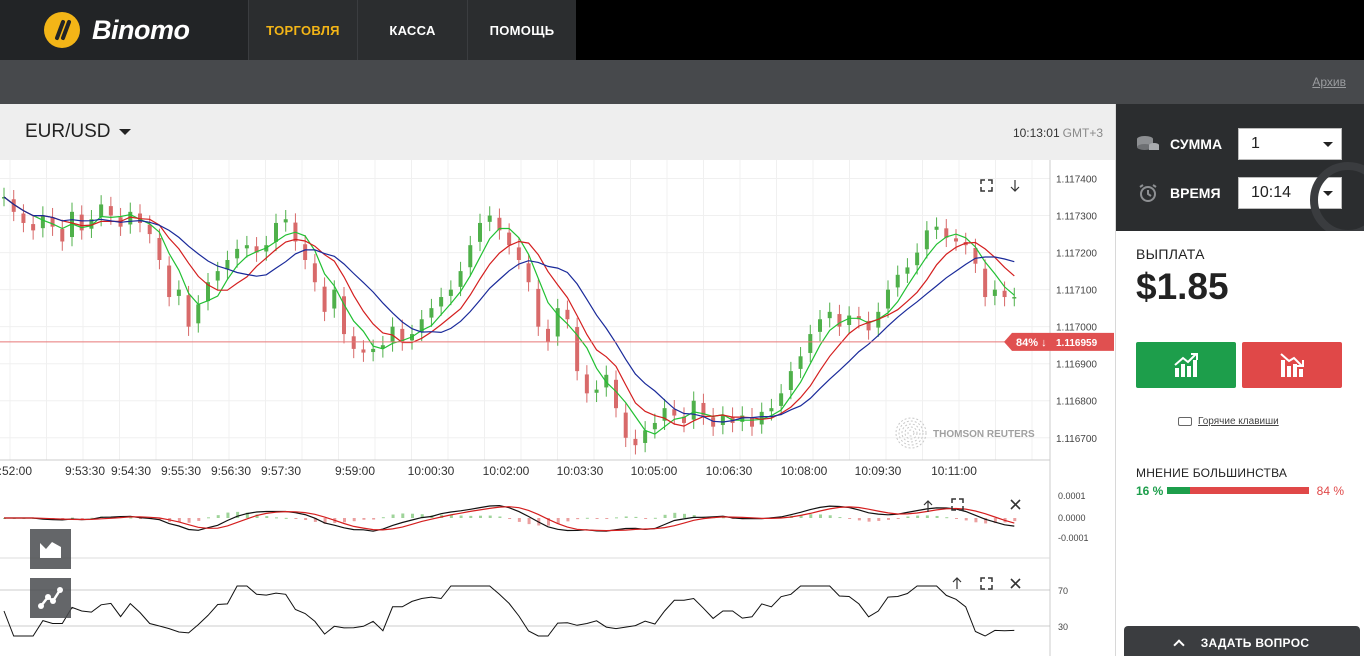 The width and height of the screenshot is (1364, 656). I want to click on amount-select: 1, so click(1290, 144).